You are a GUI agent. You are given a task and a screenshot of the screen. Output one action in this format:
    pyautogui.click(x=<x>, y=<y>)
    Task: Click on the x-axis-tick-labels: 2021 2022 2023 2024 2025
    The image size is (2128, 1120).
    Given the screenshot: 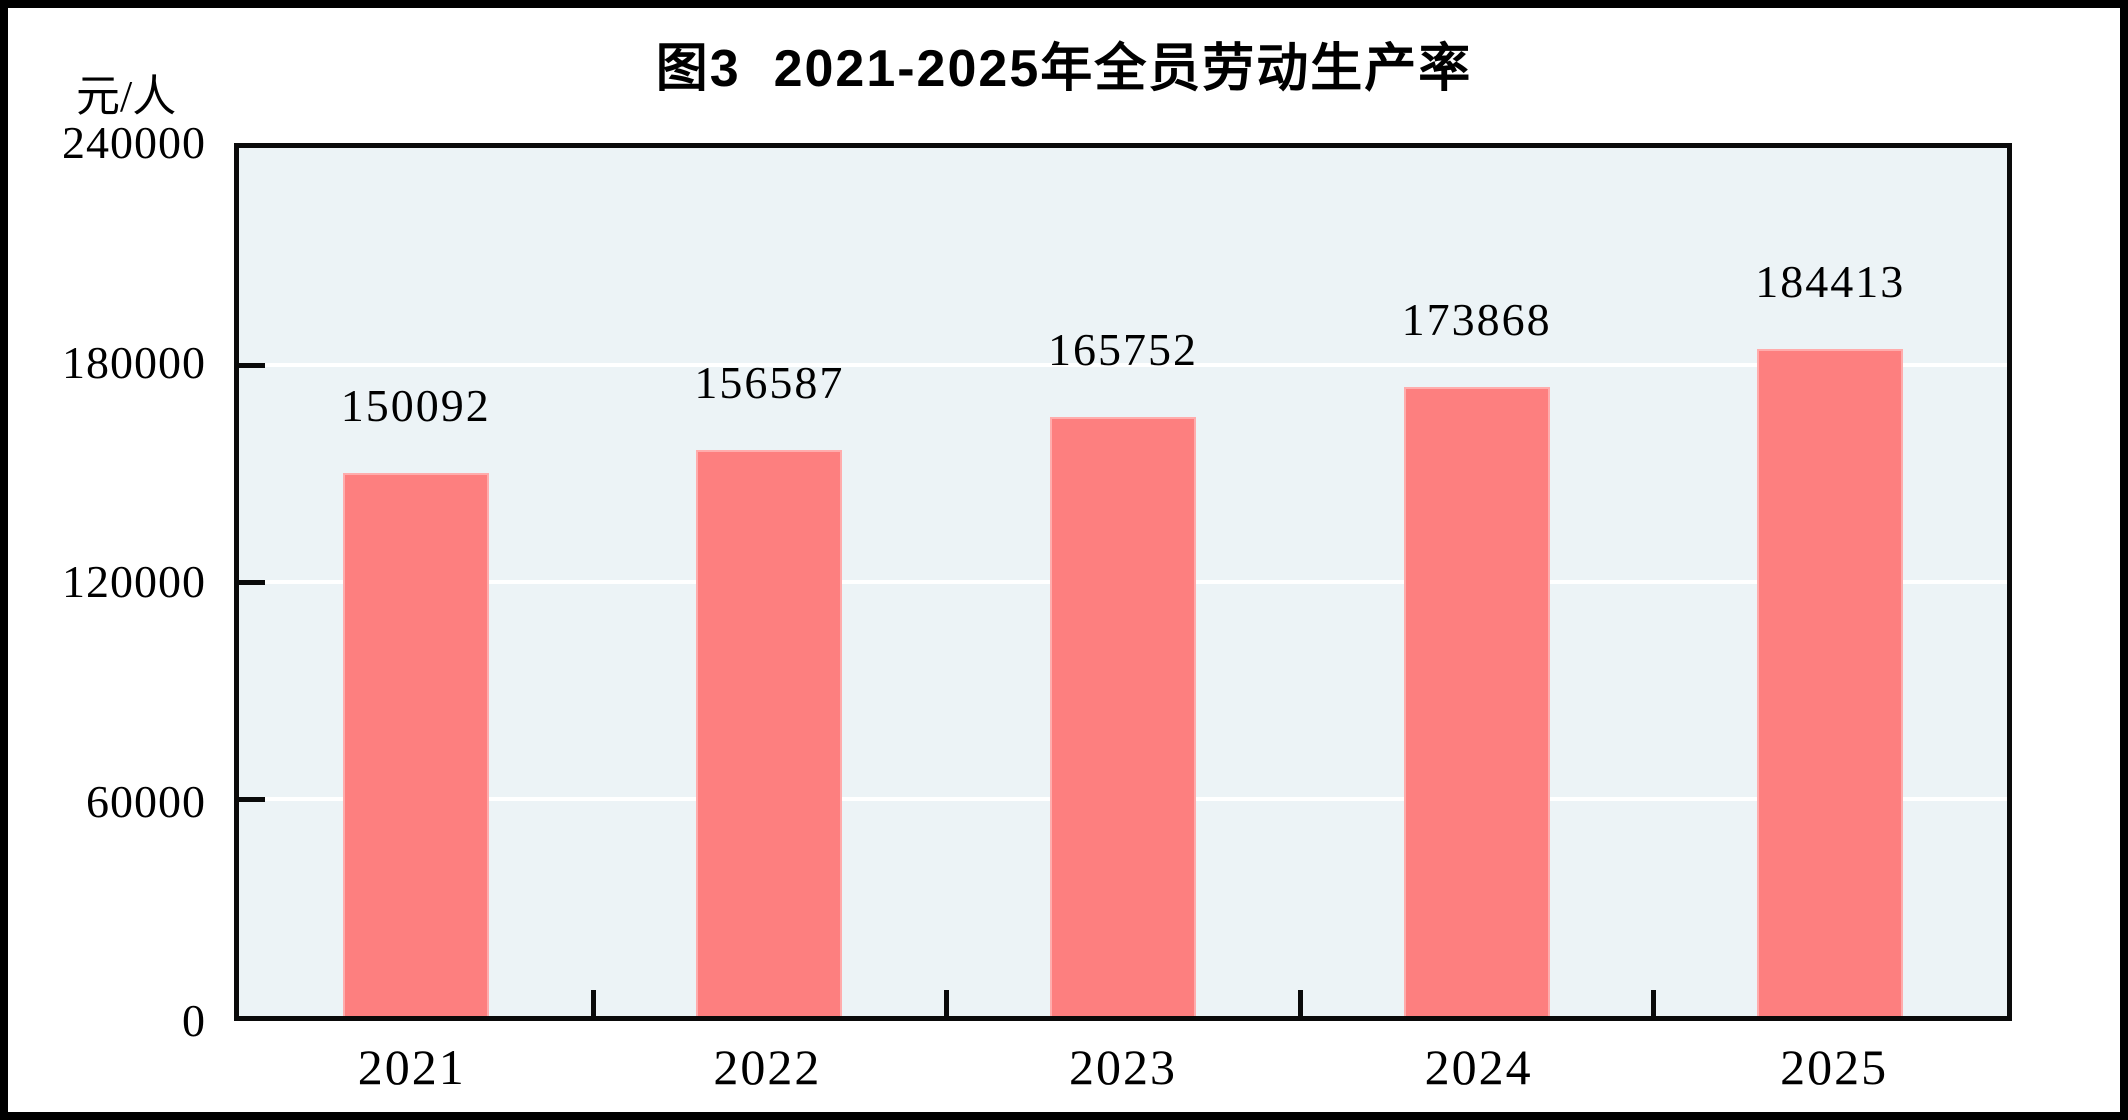 What is the action you would take?
    pyautogui.click(x=1123, y=1067)
    